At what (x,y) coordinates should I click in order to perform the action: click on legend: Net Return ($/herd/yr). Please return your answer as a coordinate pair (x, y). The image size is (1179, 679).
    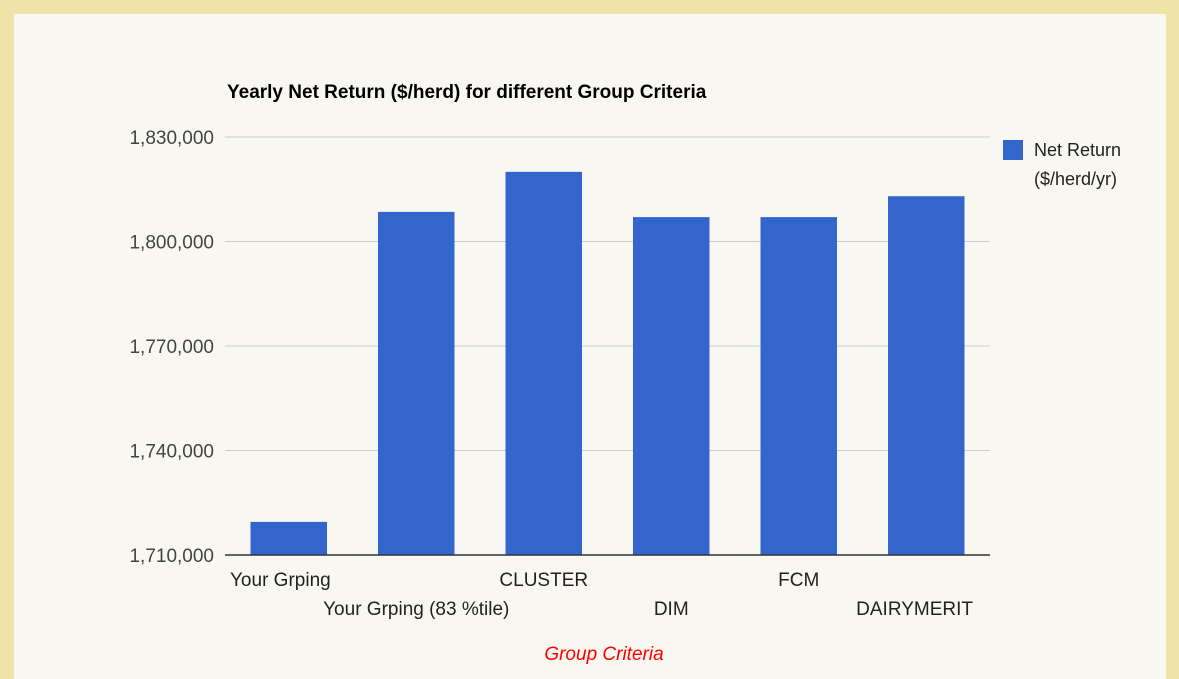
    Looking at the image, I should click on (1062, 164).